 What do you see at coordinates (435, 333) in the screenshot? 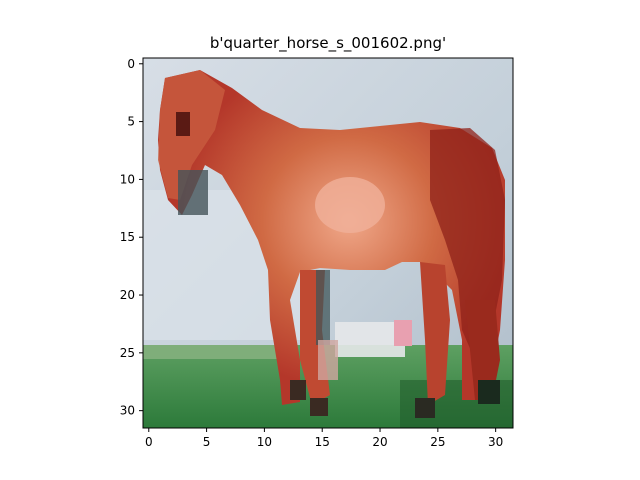
I see `horse-back-leg` at bounding box center [435, 333].